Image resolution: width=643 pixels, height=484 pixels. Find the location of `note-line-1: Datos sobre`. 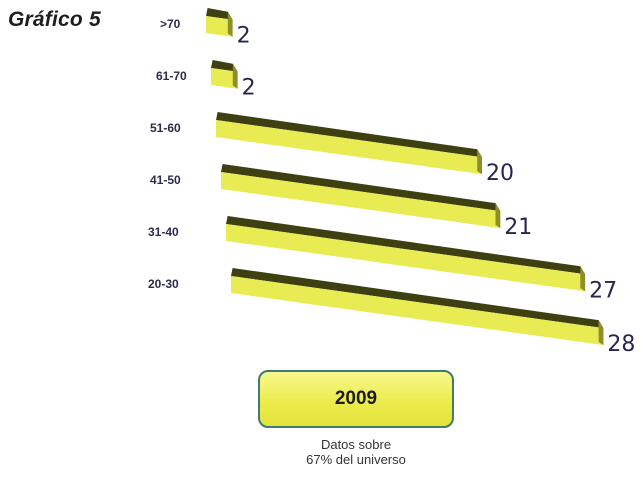

note-line-1: Datos sobre is located at coordinates (356, 444).